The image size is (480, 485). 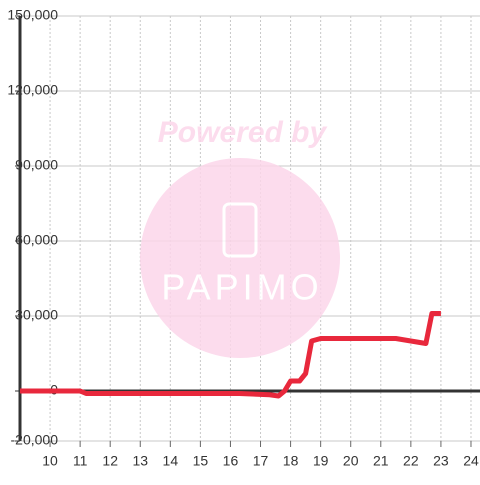 What do you see at coordinates (50, 461) in the screenshot?
I see `x-tick-label: 10` at bounding box center [50, 461].